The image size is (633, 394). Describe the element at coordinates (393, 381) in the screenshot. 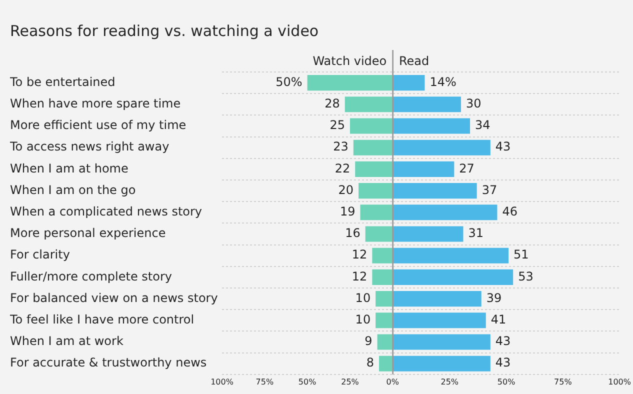

I see `x-tick-label: 0%` at that location.